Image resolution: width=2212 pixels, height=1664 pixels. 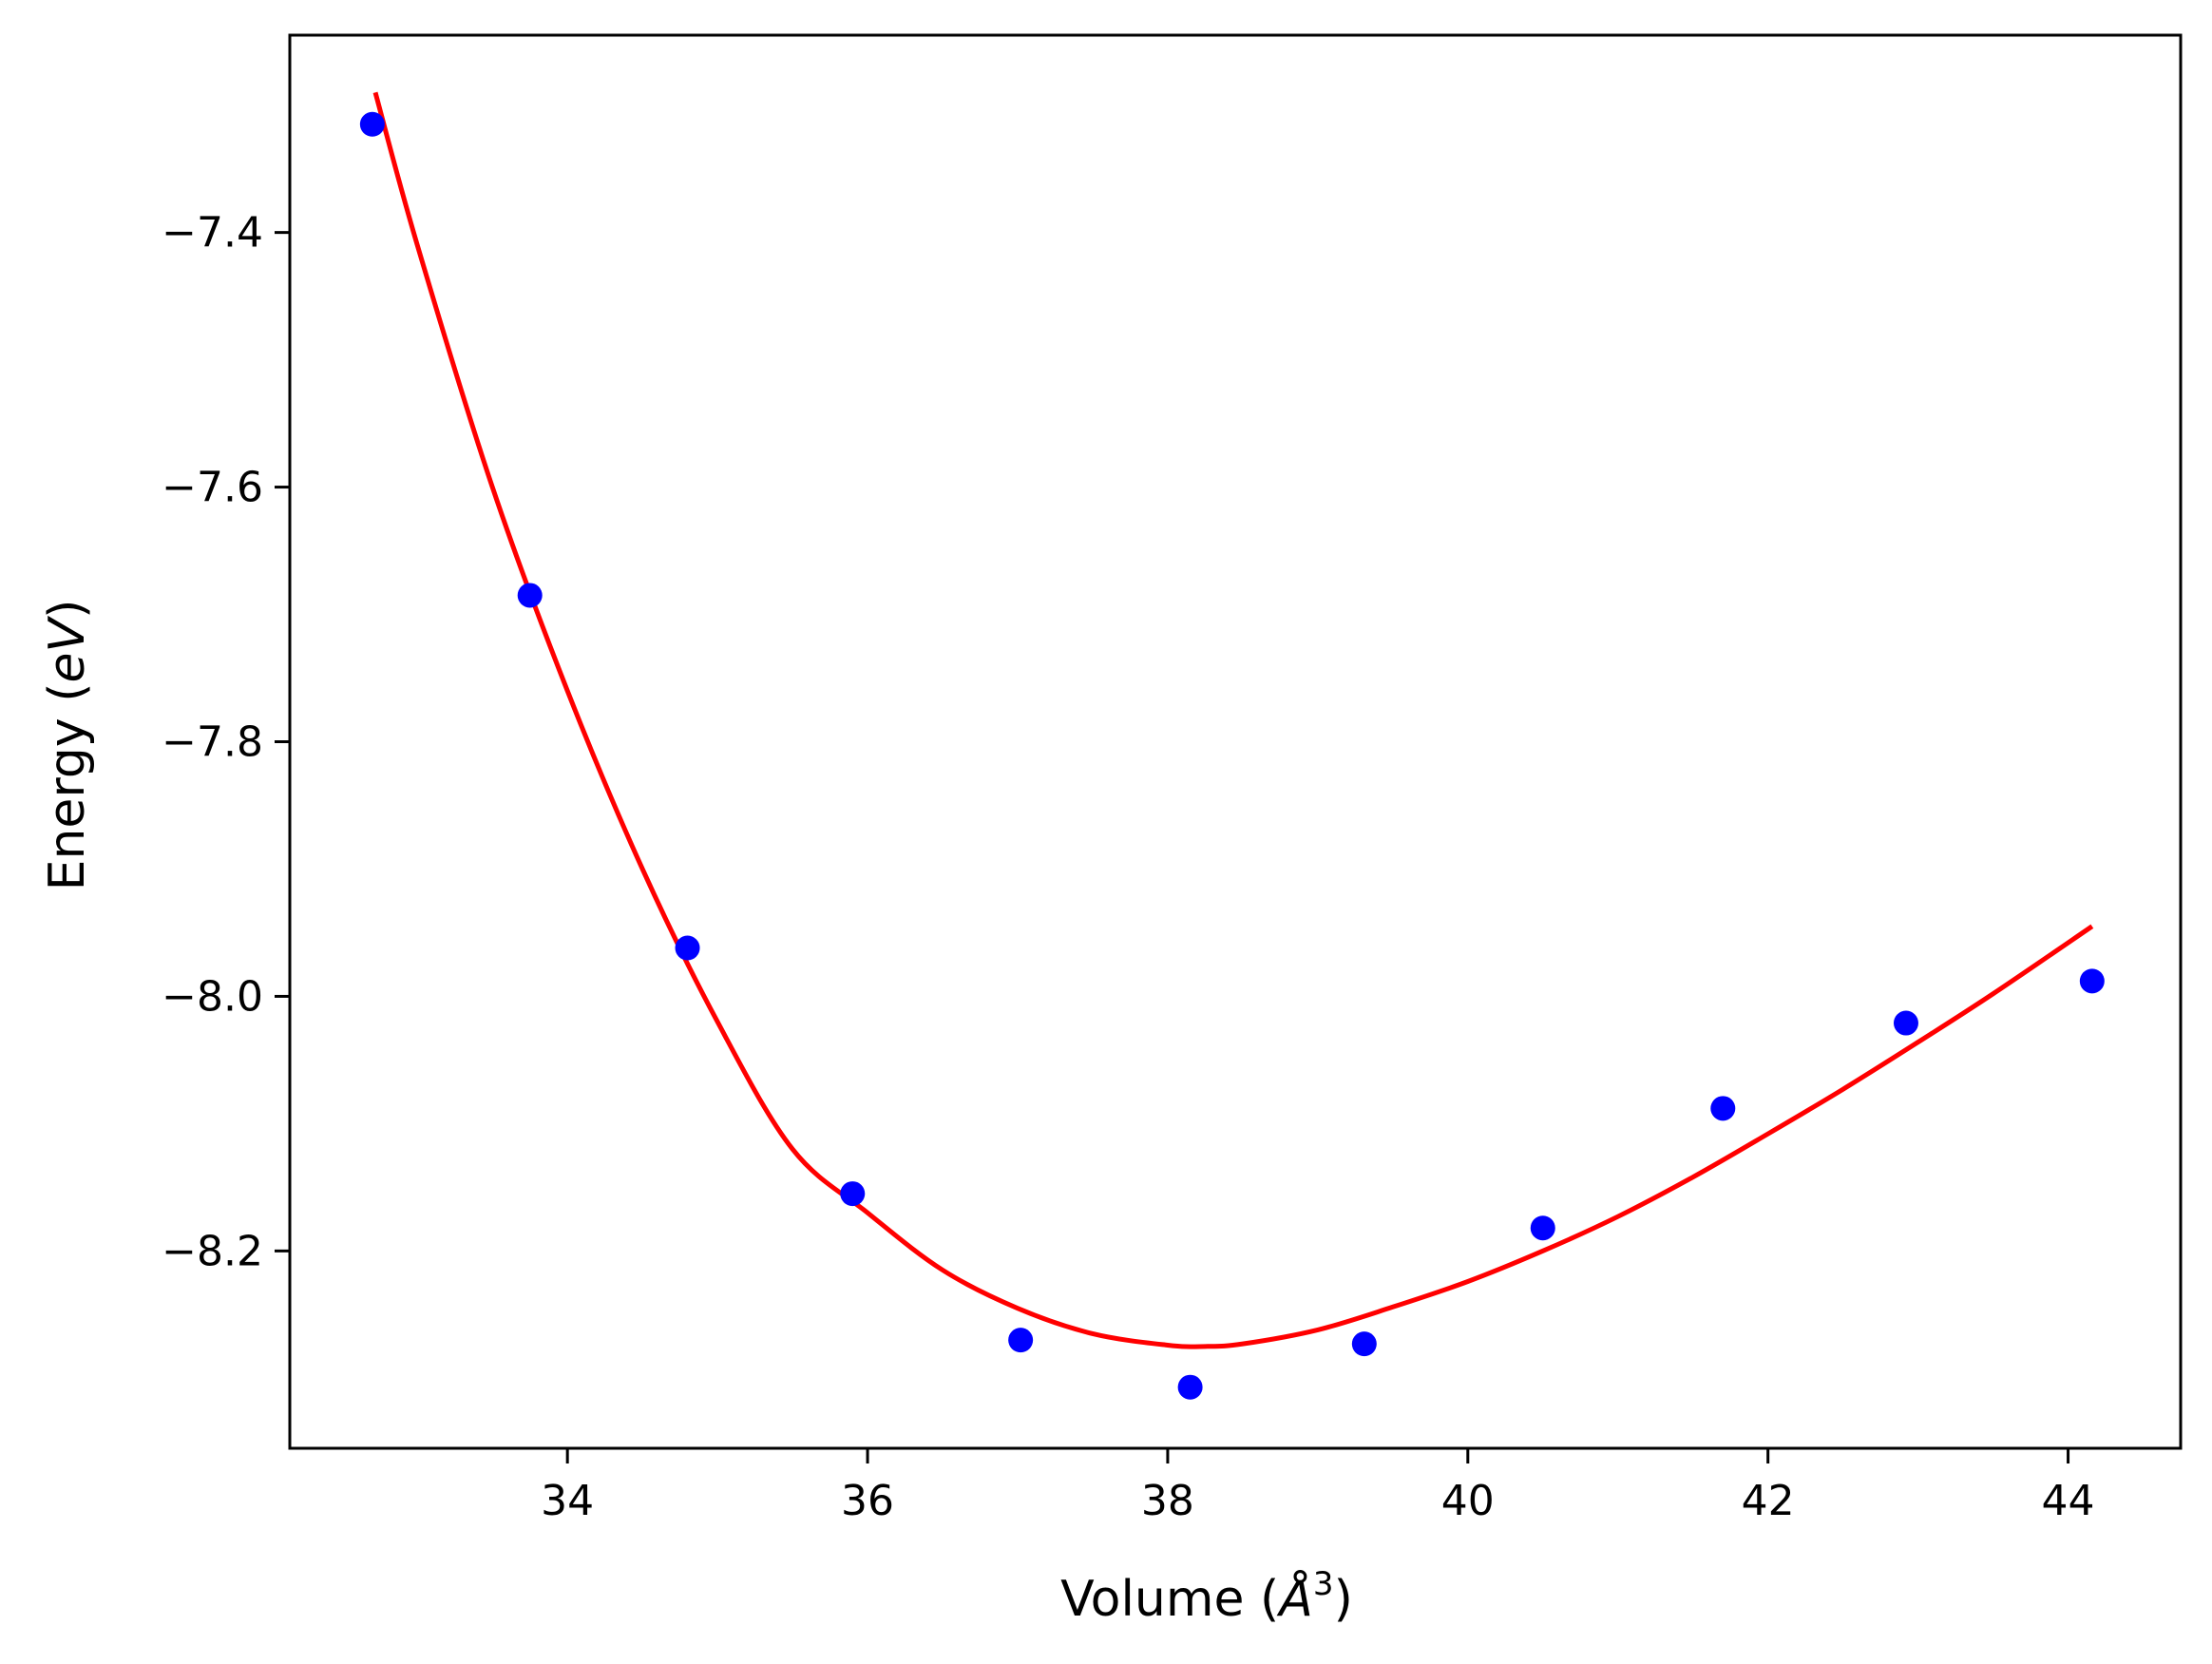 I want to click on y-tick-label-1: −7.4, so click(x=212, y=233).